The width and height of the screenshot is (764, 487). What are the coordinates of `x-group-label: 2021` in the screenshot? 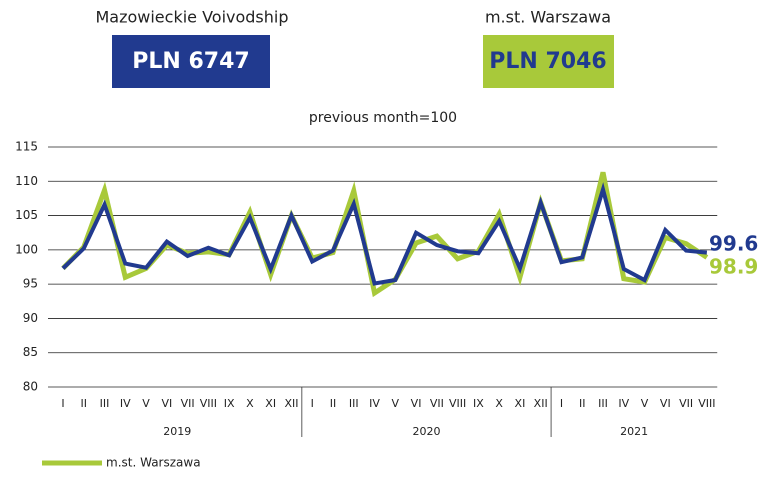 It's located at (634, 431).